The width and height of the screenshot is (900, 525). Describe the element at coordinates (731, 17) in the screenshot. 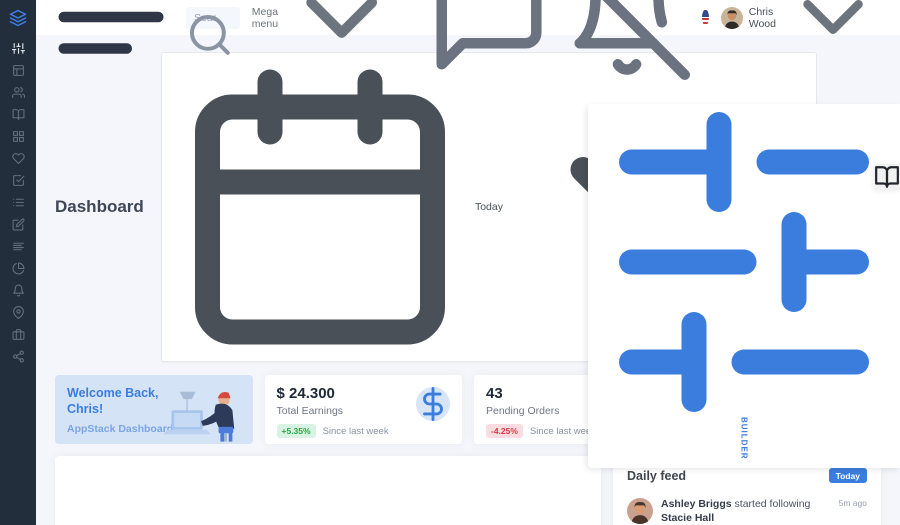

I see `user-avatar` at that location.